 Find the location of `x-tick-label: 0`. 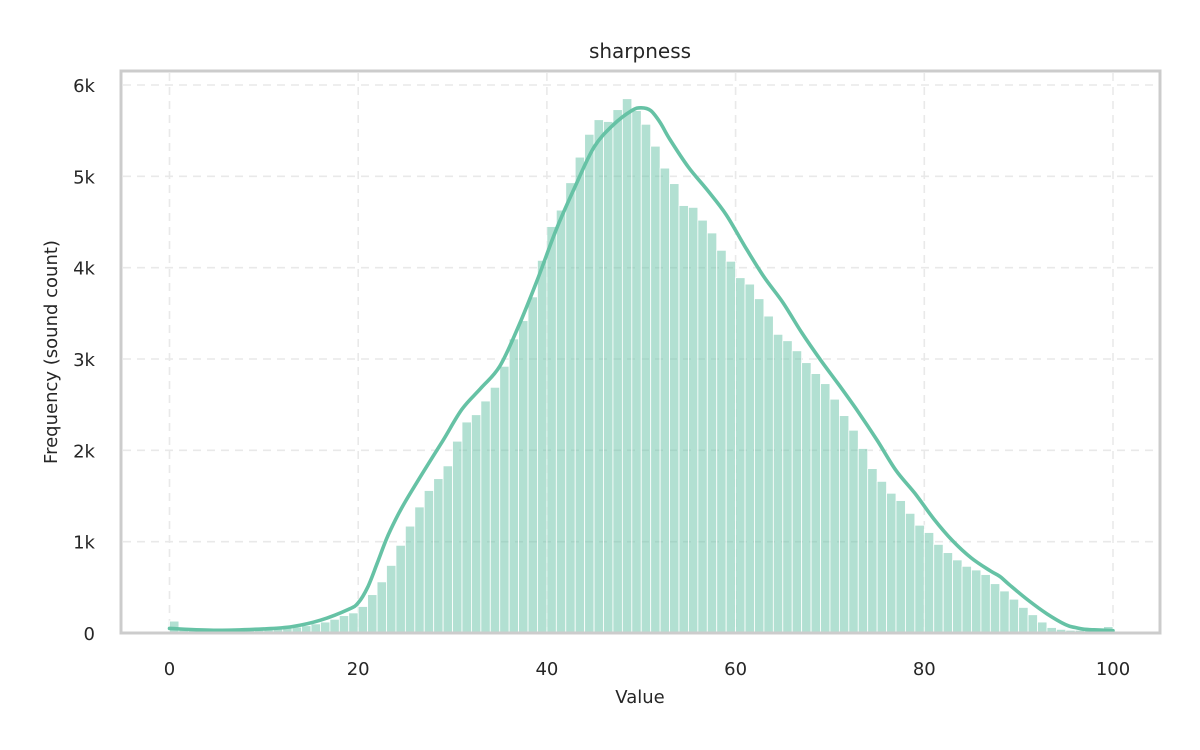

x-tick-label: 0 is located at coordinates (169, 669).